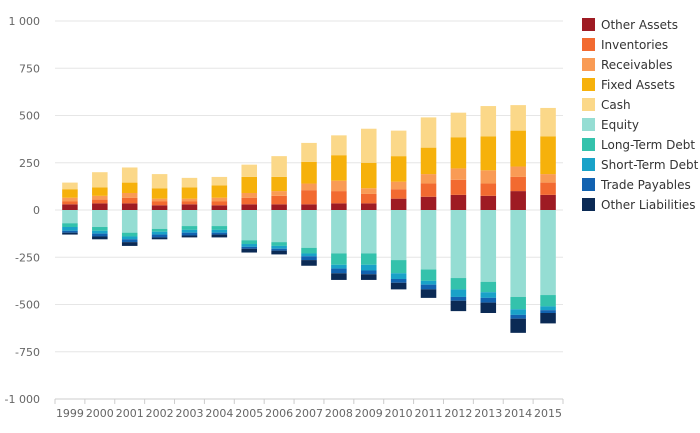  Describe the element at coordinates (428, 275) in the screenshot. I see `bar-segment-long-term-debt-2011` at that location.